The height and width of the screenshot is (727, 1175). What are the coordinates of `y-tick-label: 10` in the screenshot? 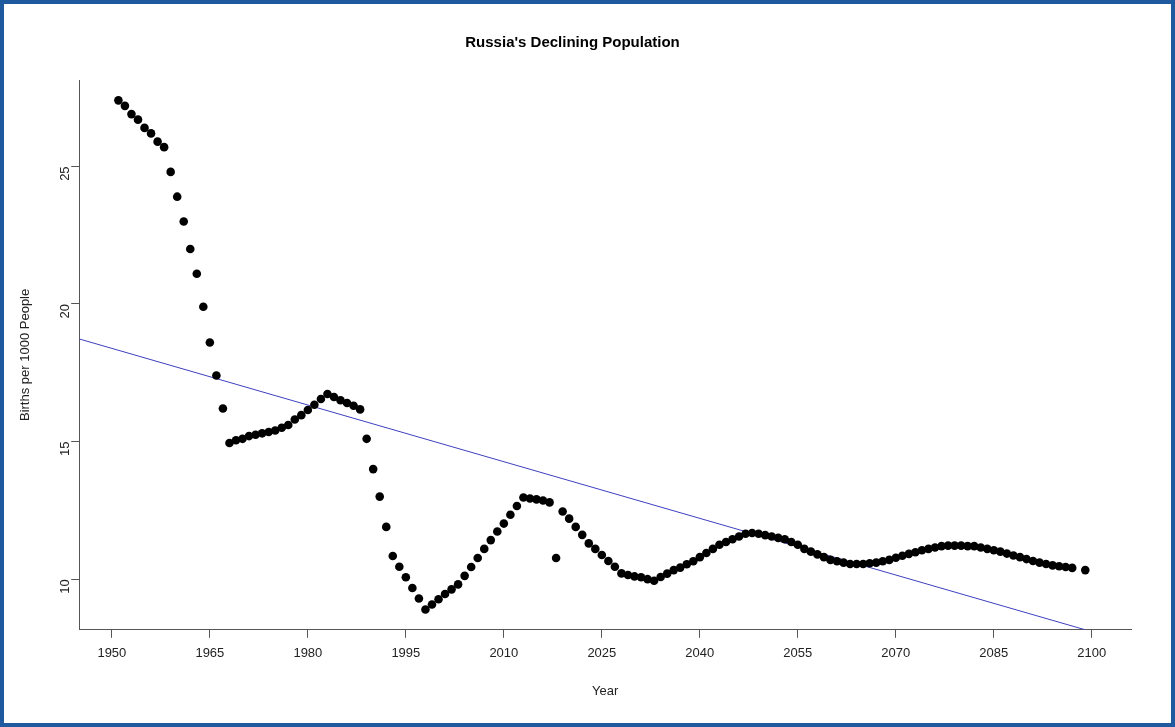 It's located at (64, 586).